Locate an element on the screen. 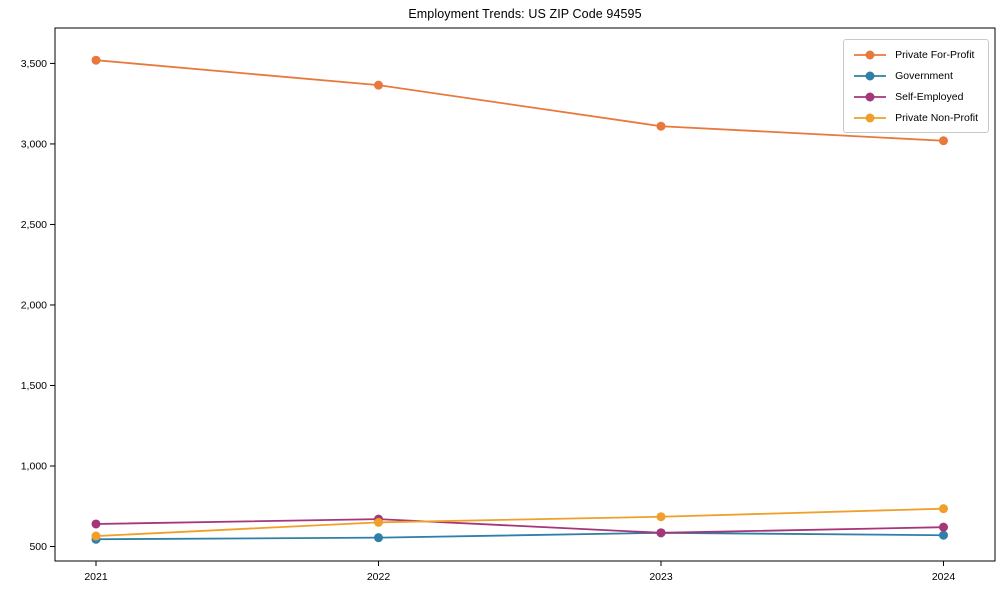  legend-item: Self-Employed is located at coordinates (915, 96).